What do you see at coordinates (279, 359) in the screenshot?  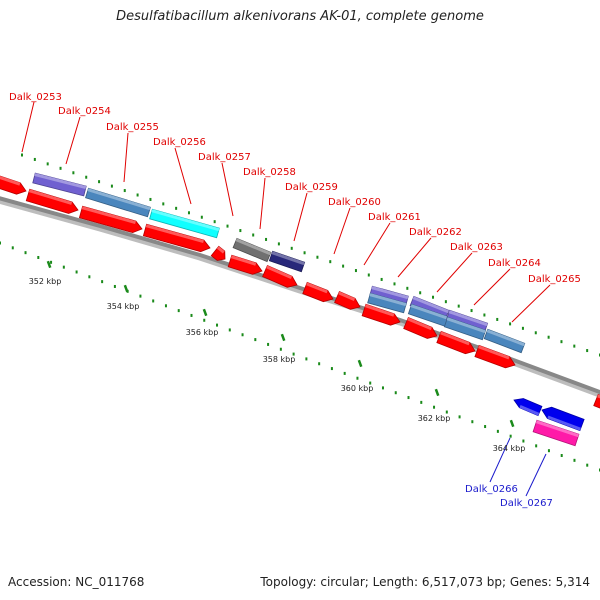 I see `scale-tick-label: 358 kbp` at bounding box center [279, 359].